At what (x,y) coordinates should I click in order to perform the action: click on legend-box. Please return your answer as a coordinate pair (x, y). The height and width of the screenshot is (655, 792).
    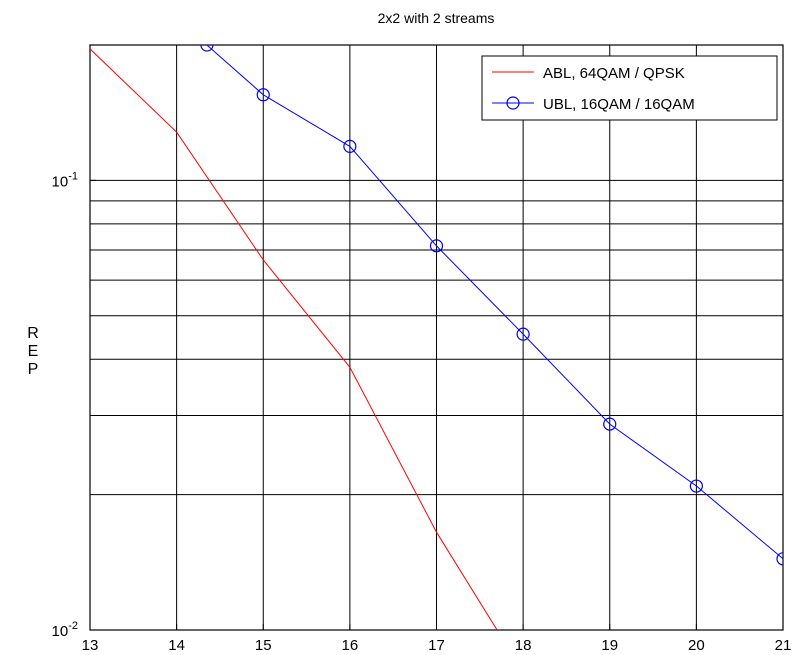
    Looking at the image, I should click on (629, 88).